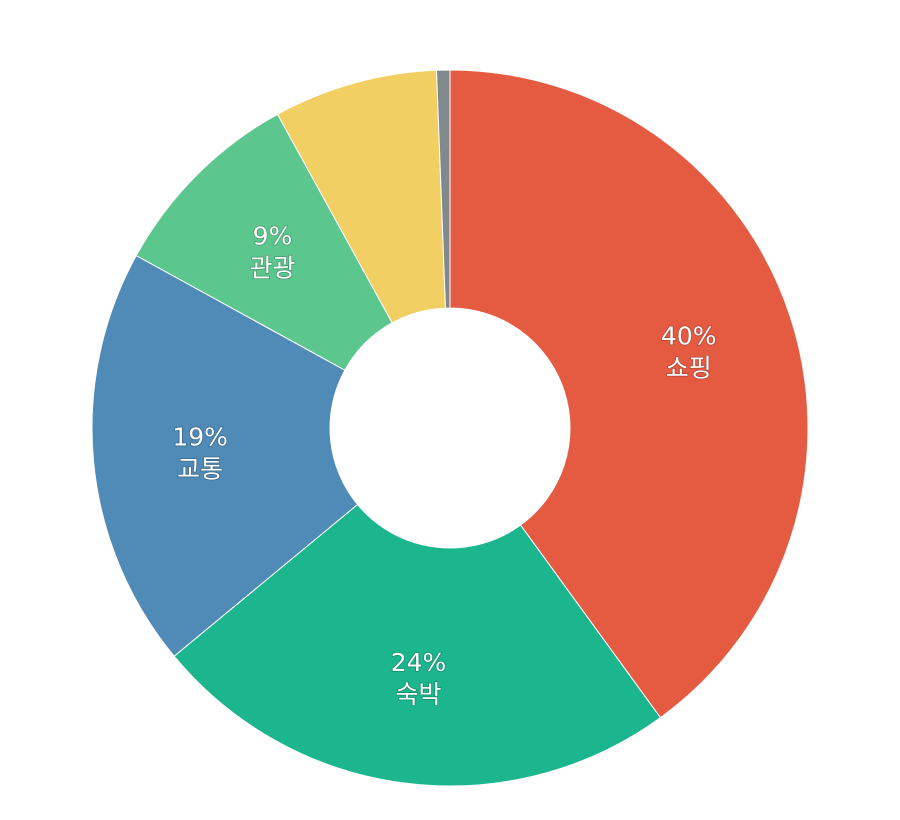  I want to click on slice-교통, so click(225, 455).